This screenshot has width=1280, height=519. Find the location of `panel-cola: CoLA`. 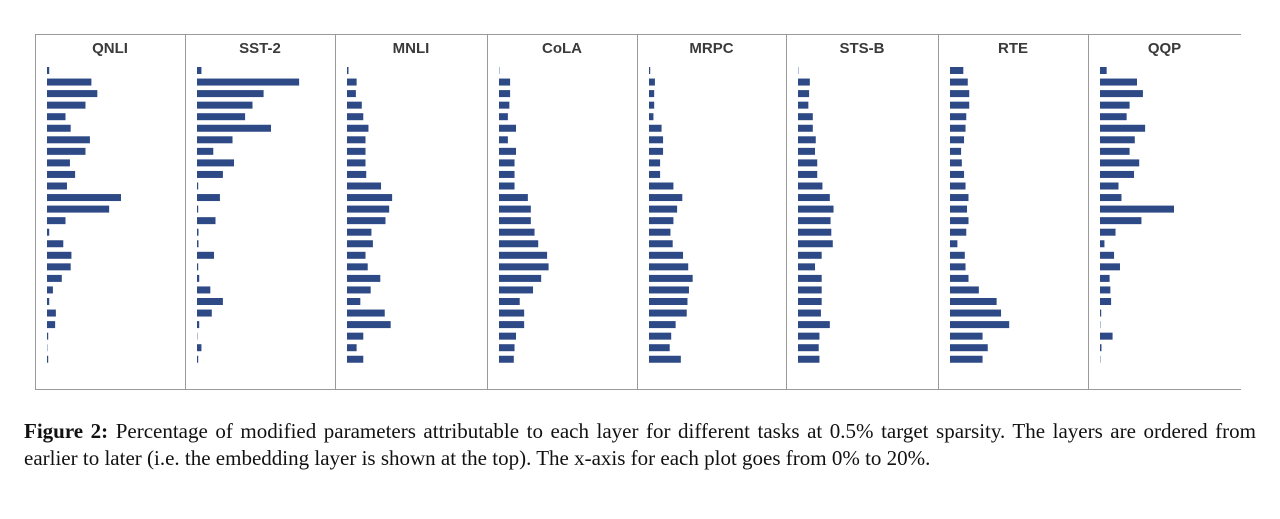

panel-cola: CoLA is located at coordinates (562, 212).